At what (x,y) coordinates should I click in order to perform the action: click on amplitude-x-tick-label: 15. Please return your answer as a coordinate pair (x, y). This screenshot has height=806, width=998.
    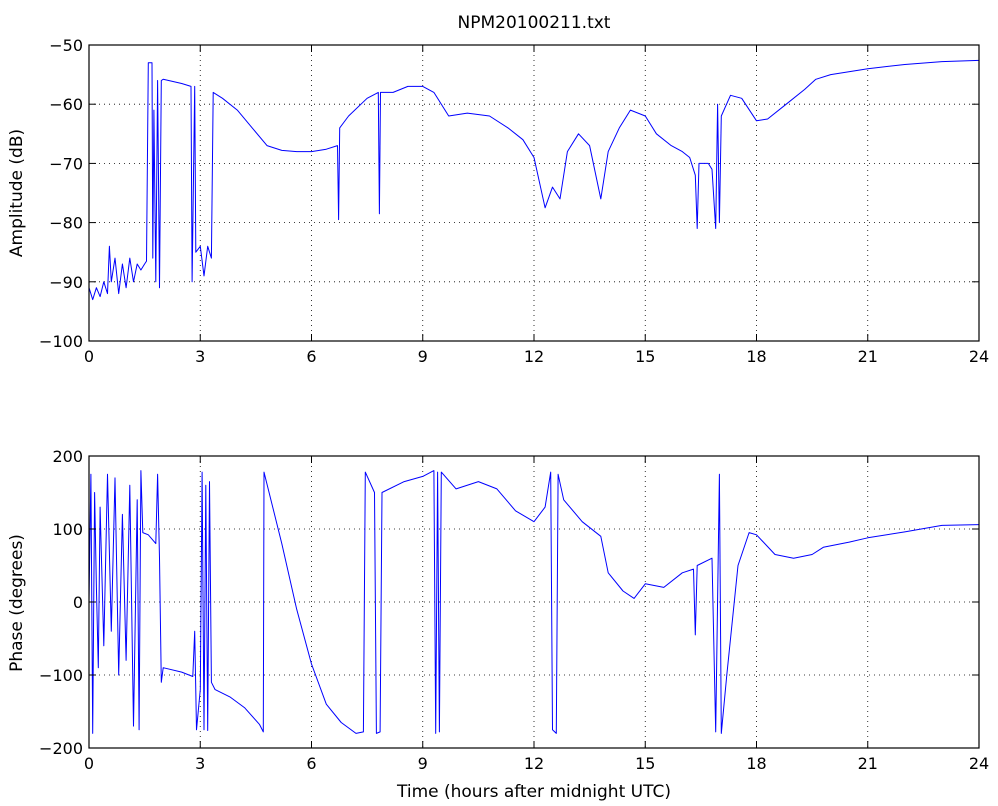
    Looking at the image, I should click on (645, 356).